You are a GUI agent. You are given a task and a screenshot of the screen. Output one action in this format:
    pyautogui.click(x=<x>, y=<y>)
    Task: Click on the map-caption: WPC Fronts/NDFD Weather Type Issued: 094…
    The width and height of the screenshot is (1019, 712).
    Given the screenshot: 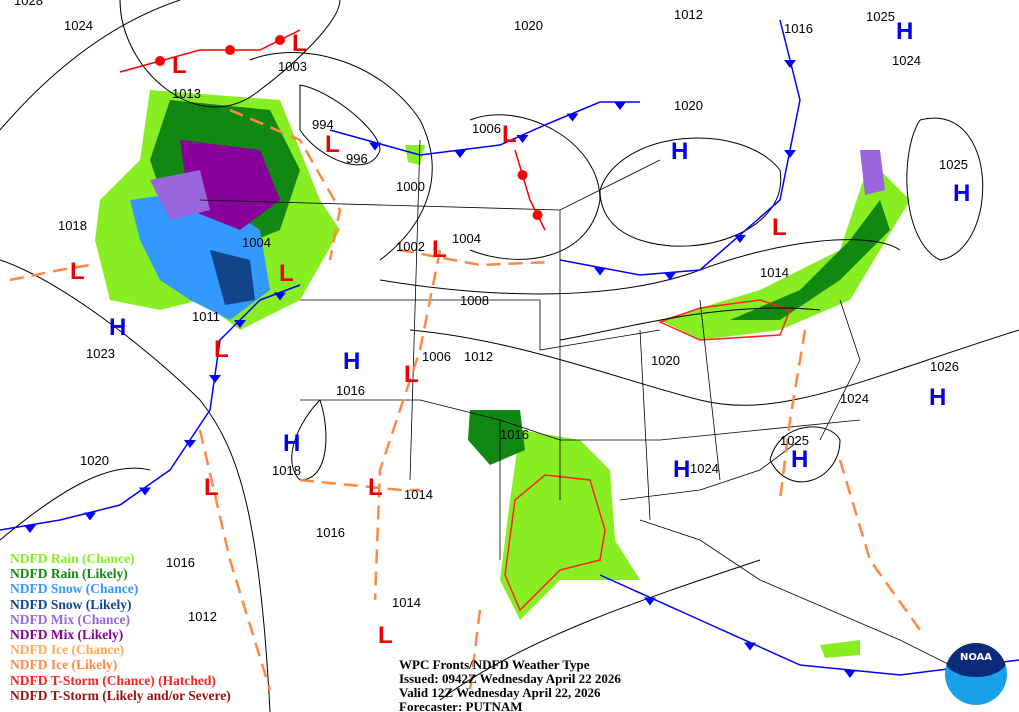 What is the action you would take?
    pyautogui.click(x=510, y=685)
    